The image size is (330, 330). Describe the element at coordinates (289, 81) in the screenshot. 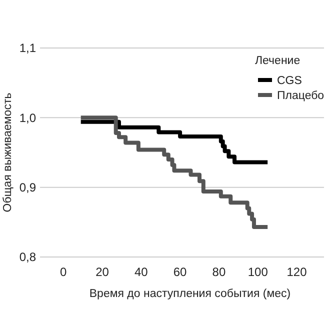

I see `legend-label: CGS` at that location.